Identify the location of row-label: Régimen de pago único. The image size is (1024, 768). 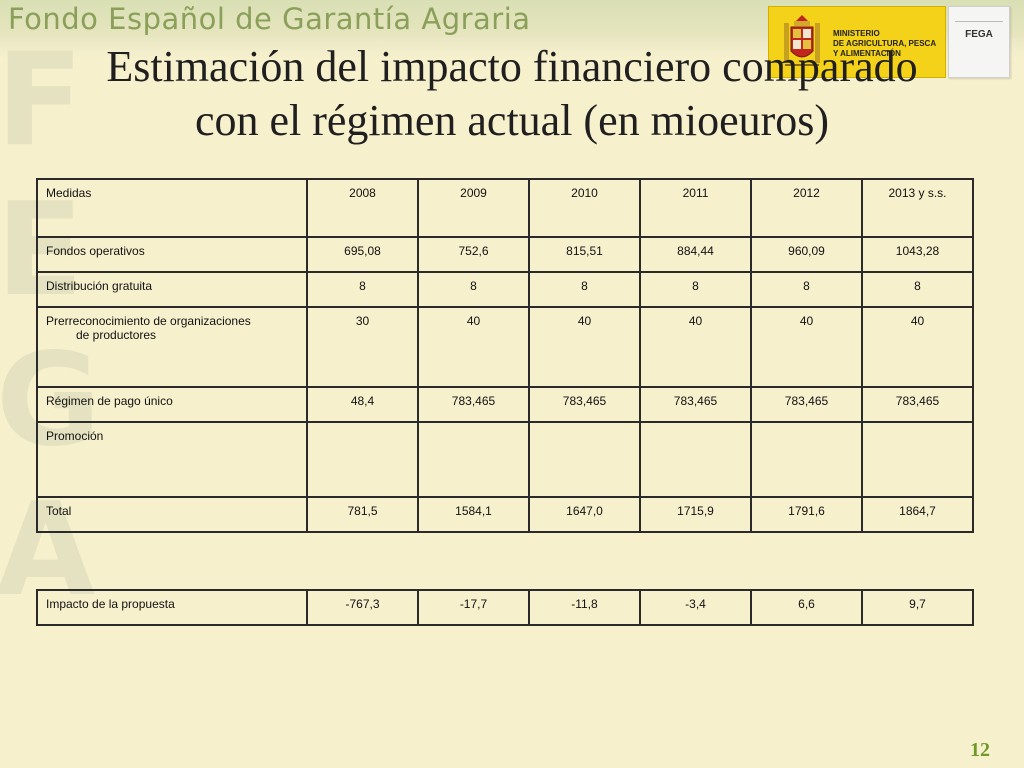
(172, 404).